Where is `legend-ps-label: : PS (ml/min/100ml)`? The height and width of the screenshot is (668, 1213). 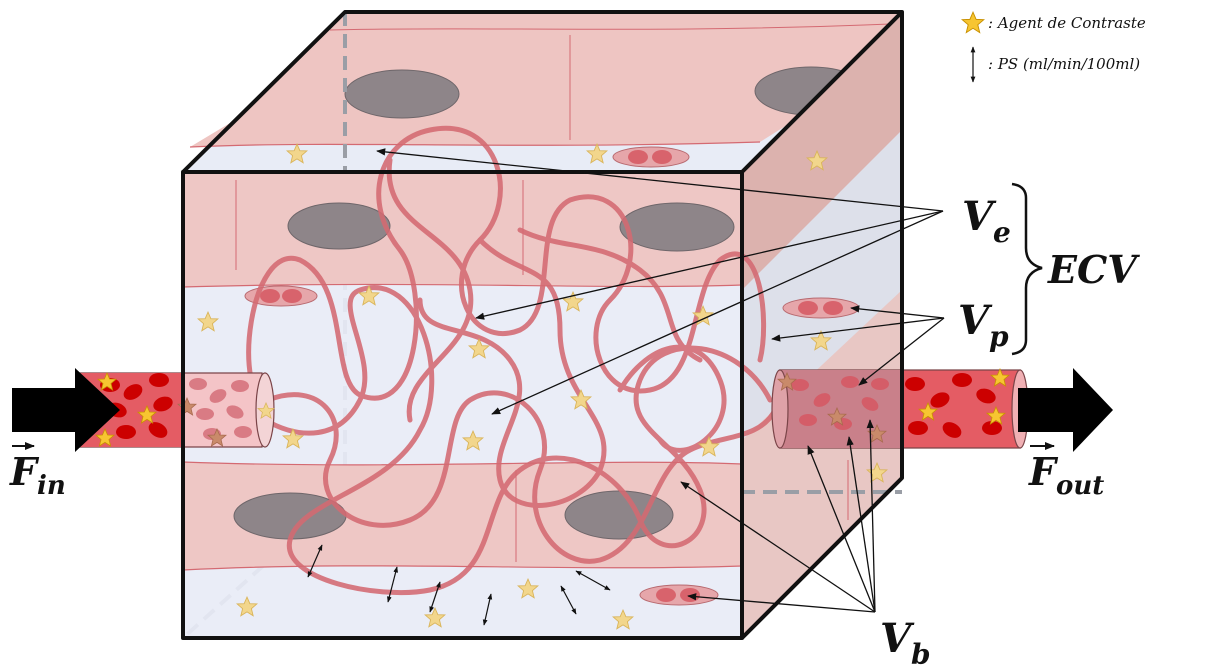 legend-ps-label: : PS (ml/min/100ml) is located at coordinates (1064, 64).